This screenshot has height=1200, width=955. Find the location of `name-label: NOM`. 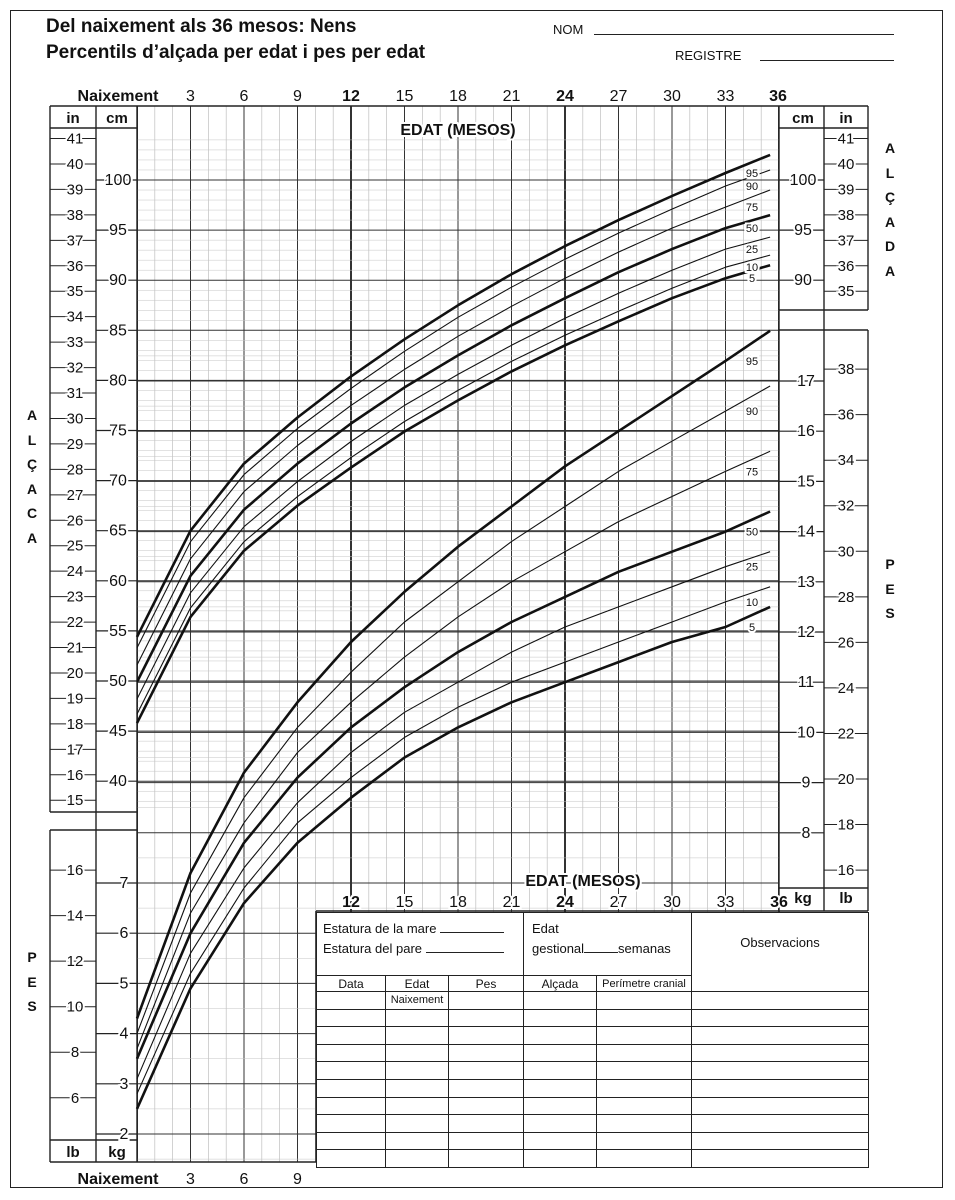

name-label: NOM is located at coordinates (568, 29).